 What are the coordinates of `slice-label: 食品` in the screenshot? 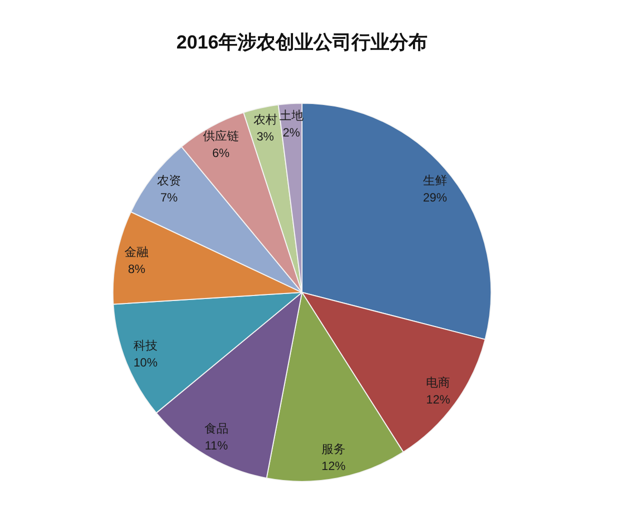 It's located at (216, 429).